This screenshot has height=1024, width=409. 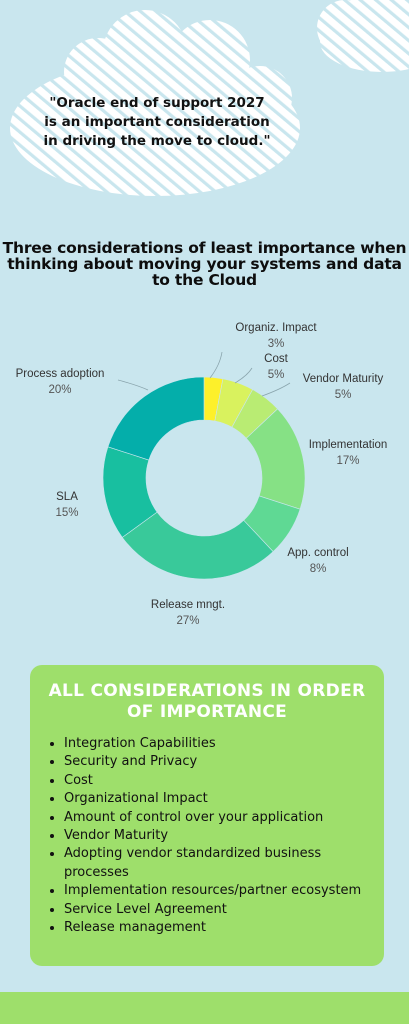 What do you see at coordinates (60, 382) in the screenshot?
I see `slice-label: Process adoption 20%` at bounding box center [60, 382].